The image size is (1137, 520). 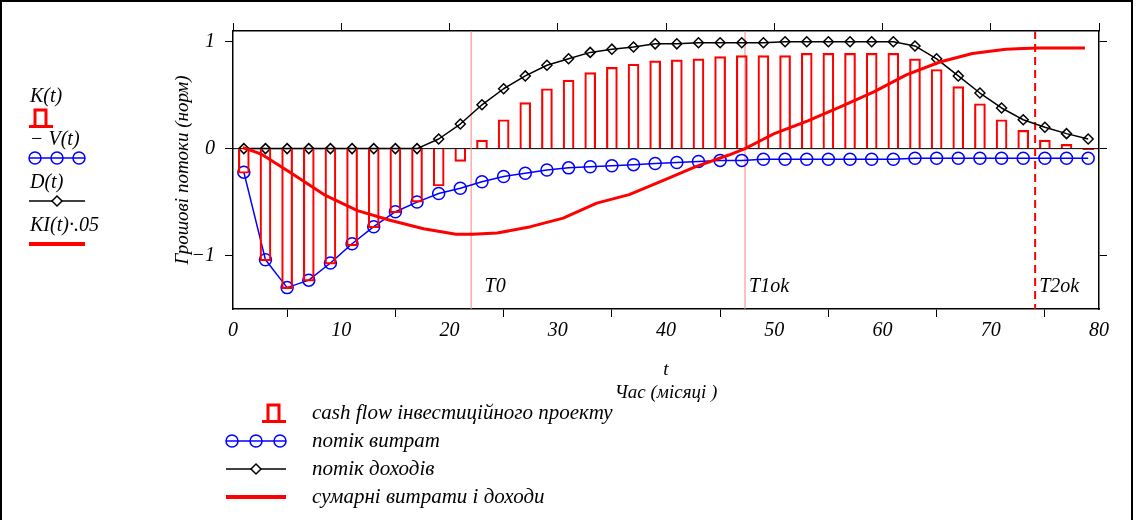 What do you see at coordinates (666, 329) in the screenshot?
I see `x-tick-label: 40` at bounding box center [666, 329].